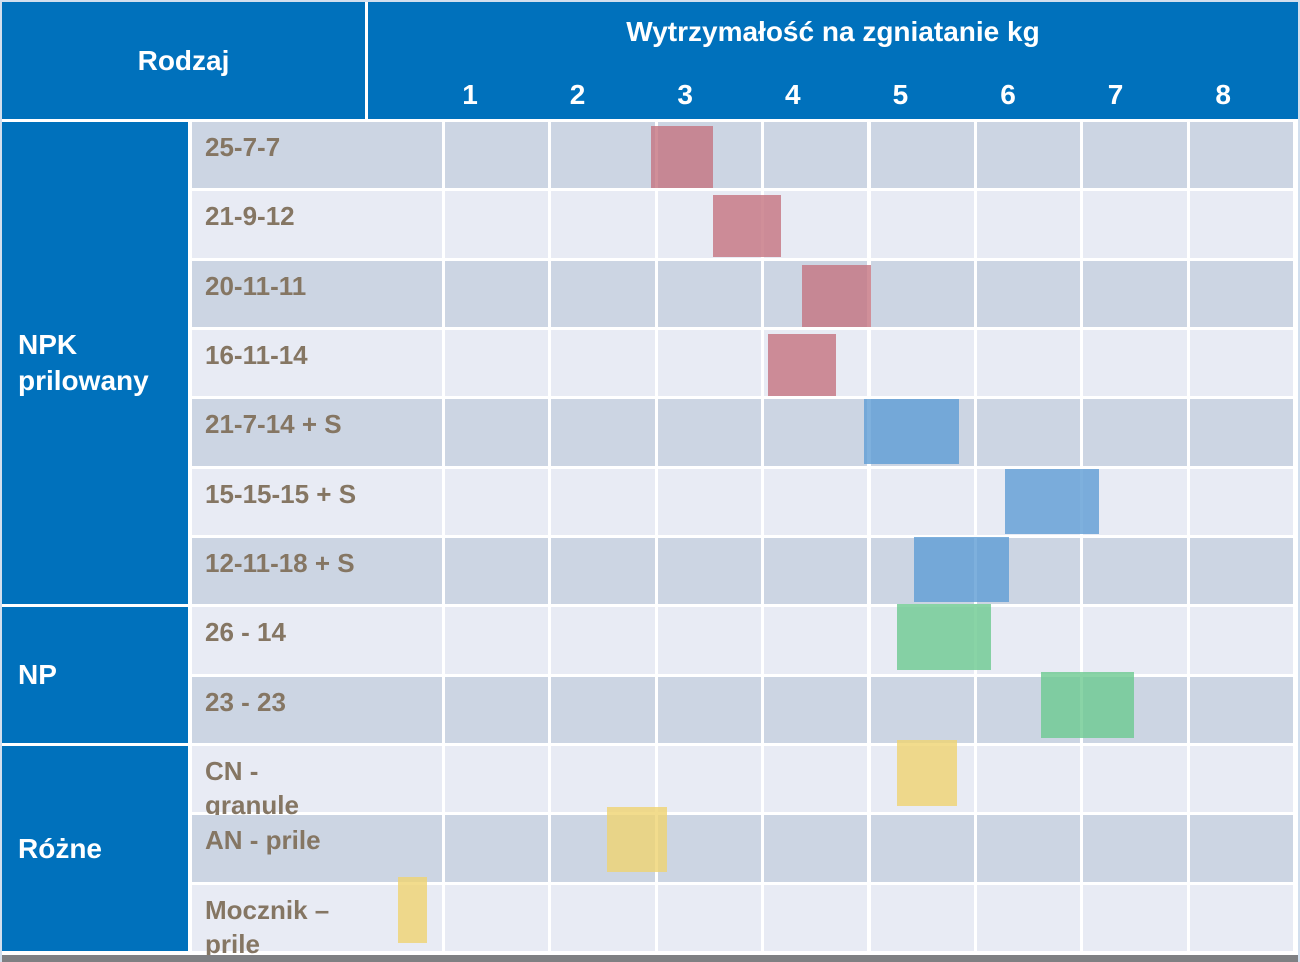 The height and width of the screenshot is (962, 1300). What do you see at coordinates (60, 848) in the screenshot?
I see `group-label: Różne` at bounding box center [60, 848].